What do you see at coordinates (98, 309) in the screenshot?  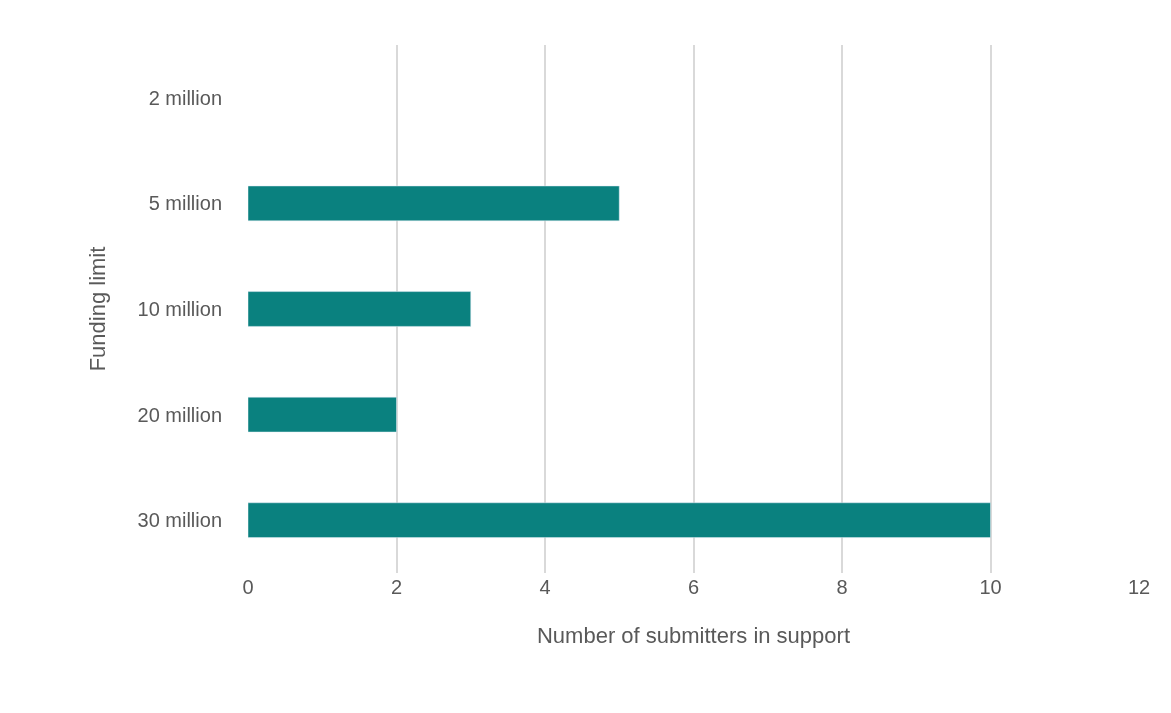 I see `y-axis-title: Funding limit` at bounding box center [98, 309].